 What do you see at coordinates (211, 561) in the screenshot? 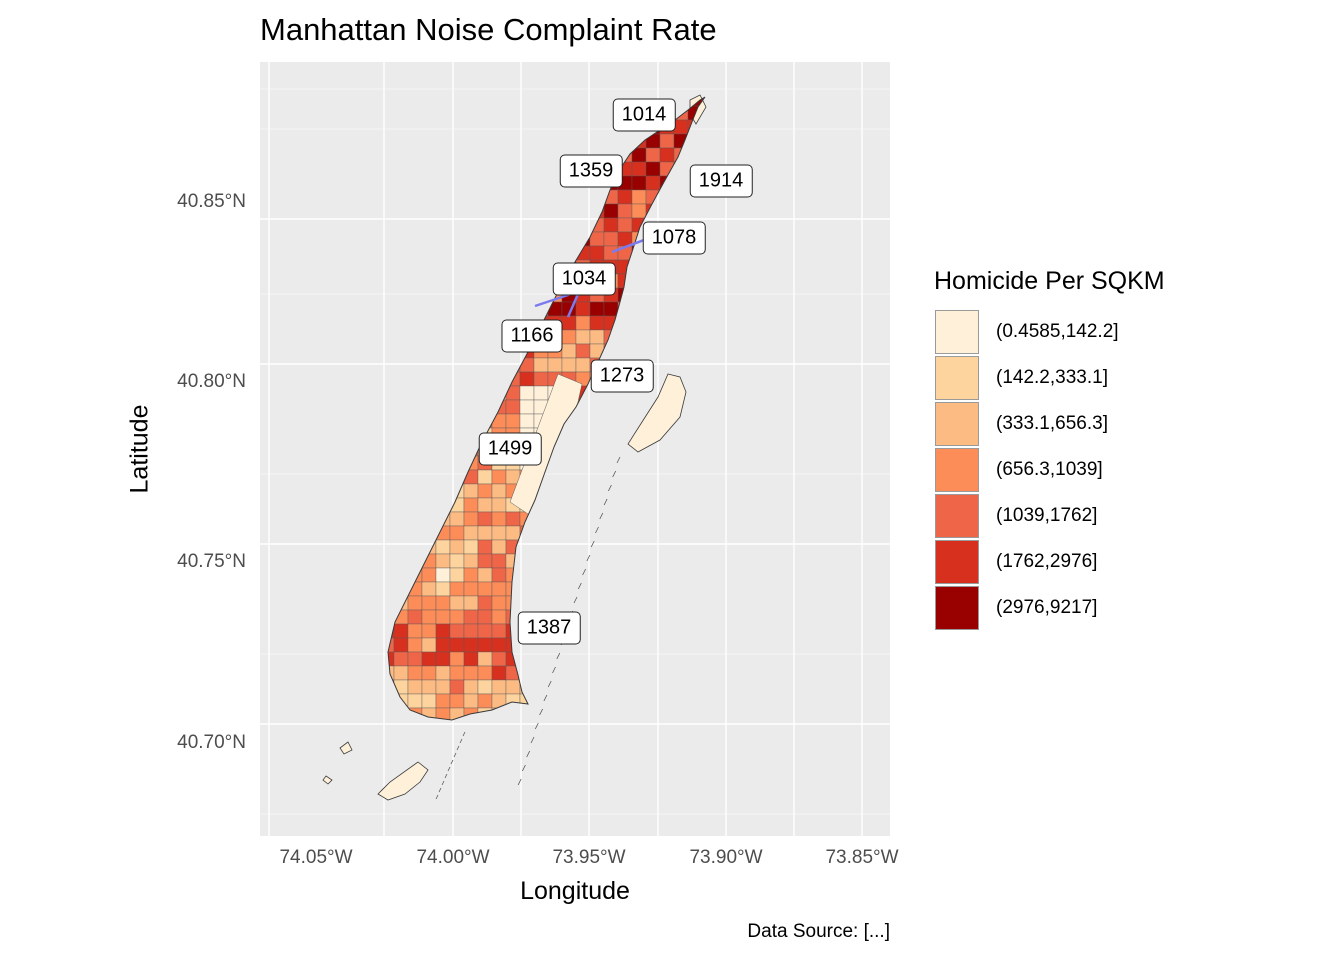
I see `y-tick-label: 40.75°N` at bounding box center [211, 561].